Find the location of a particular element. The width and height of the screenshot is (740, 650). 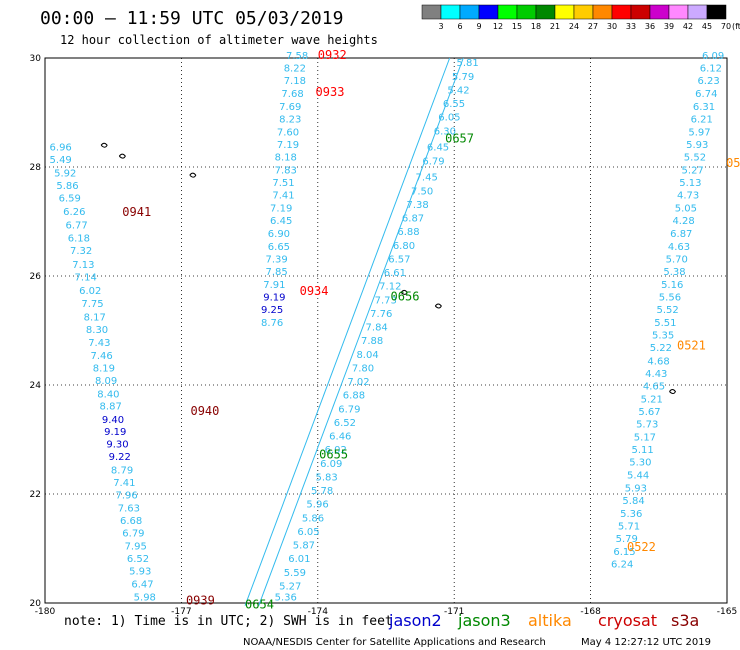

wave-height-value: 6.61 is located at coordinates (395, 273).